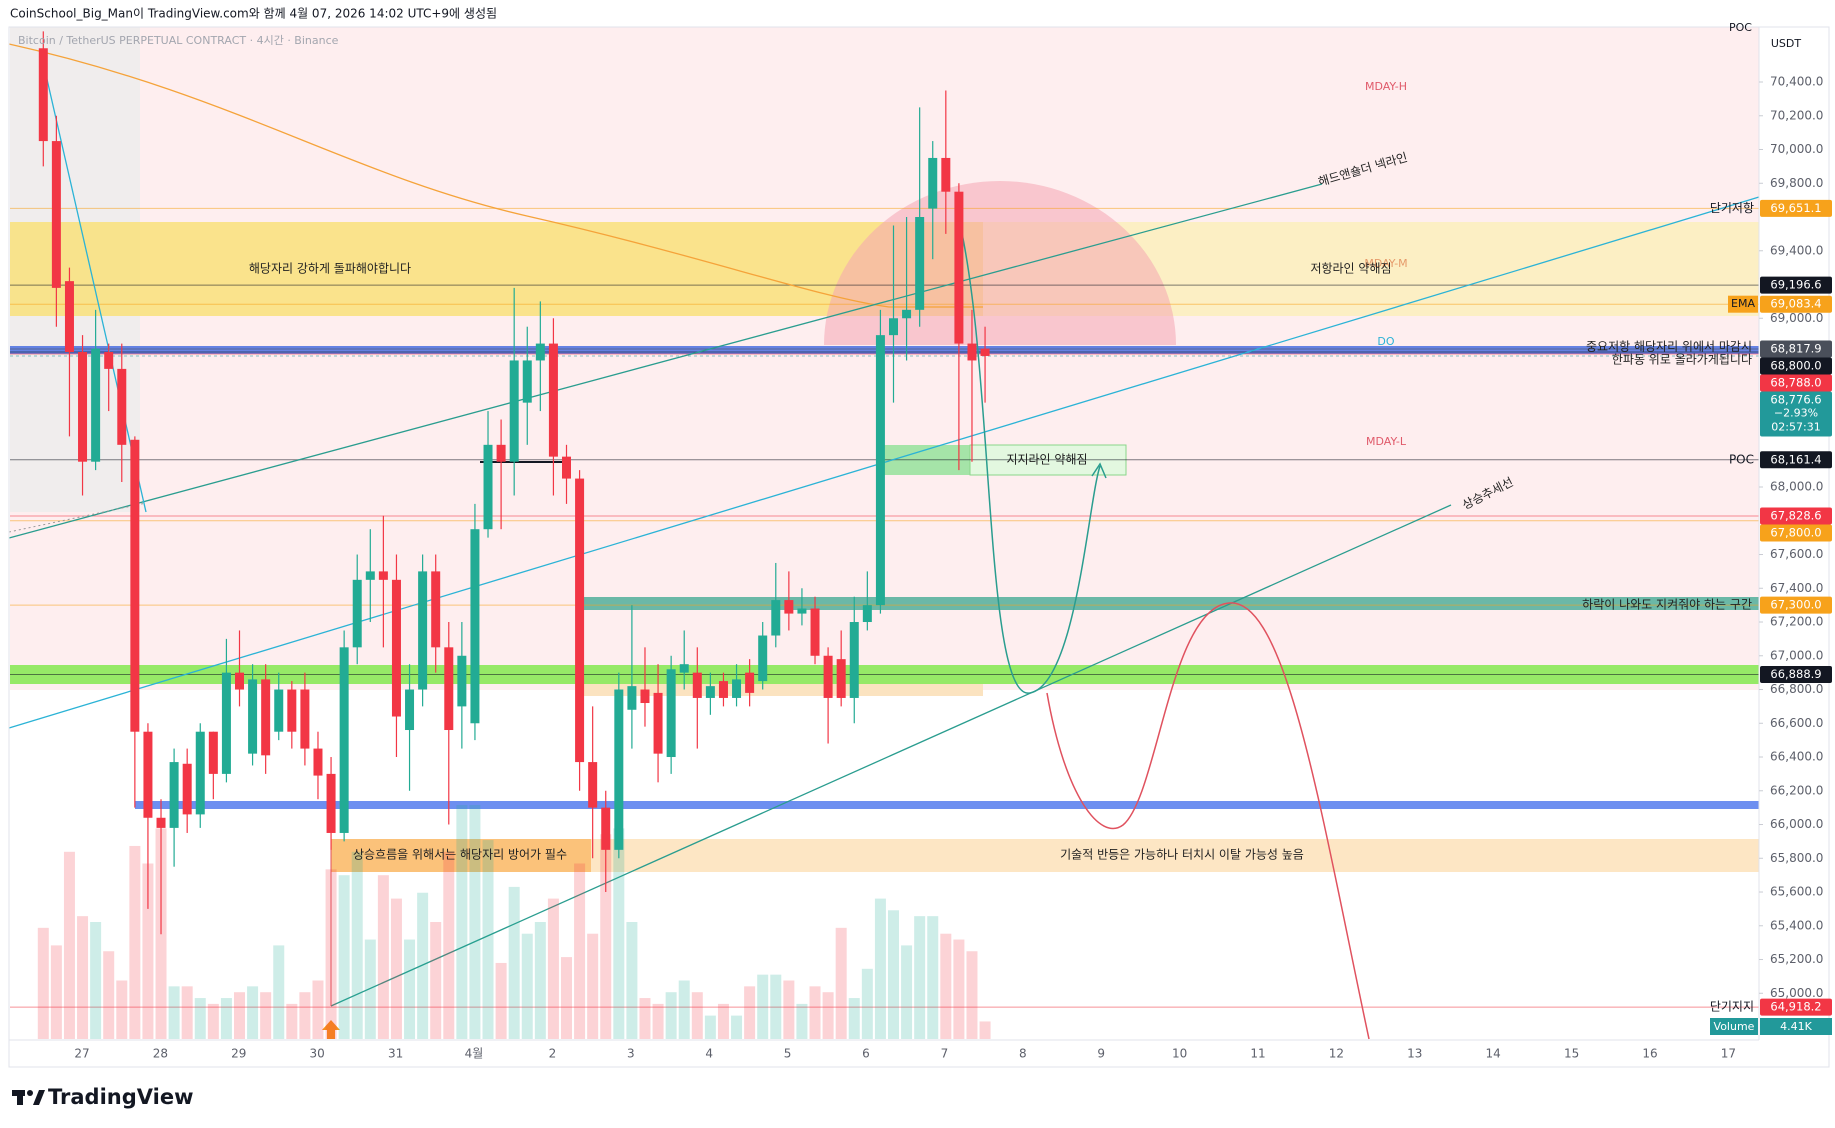 The image size is (1835, 1128). What do you see at coordinates (1182, 855) in the screenshot?
I see `annotation: 기술적 반등은 가능하나 터치시 이탈 가능성 높음` at bounding box center [1182, 855].